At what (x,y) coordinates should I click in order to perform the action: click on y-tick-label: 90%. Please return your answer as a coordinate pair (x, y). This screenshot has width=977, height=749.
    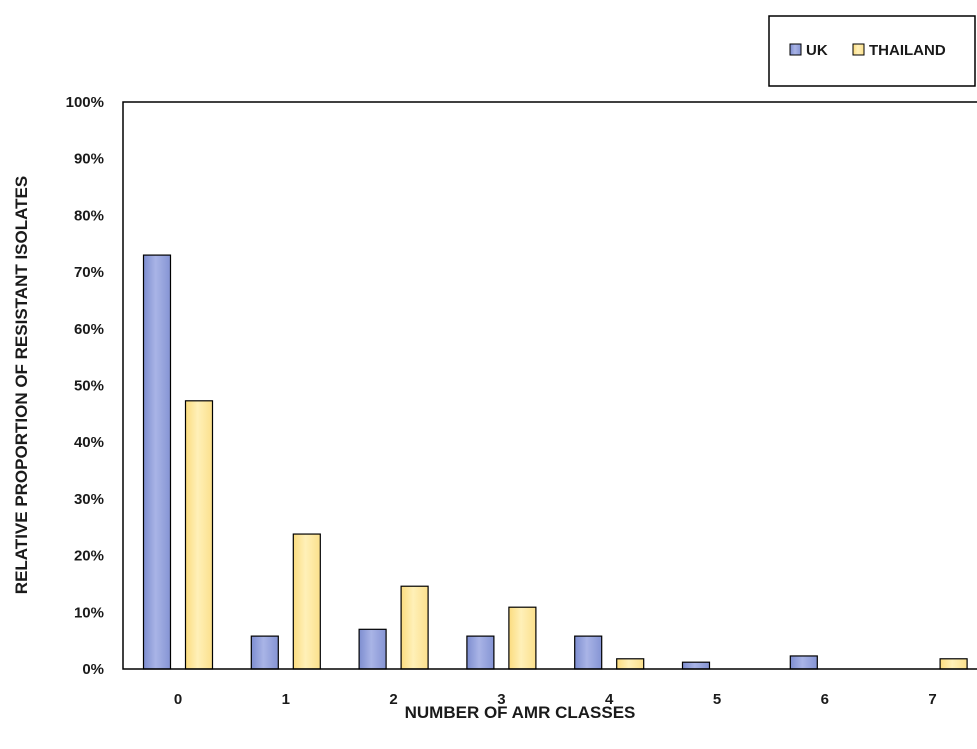
    Looking at the image, I should click on (89, 159).